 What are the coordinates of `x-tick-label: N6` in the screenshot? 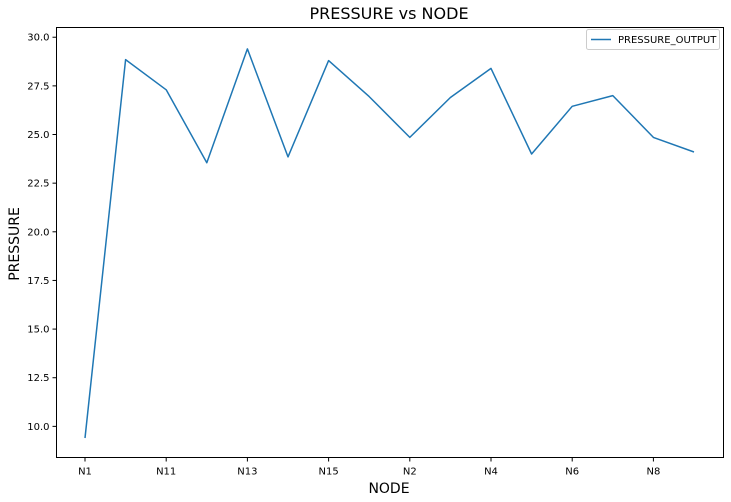 It's located at (572, 472).